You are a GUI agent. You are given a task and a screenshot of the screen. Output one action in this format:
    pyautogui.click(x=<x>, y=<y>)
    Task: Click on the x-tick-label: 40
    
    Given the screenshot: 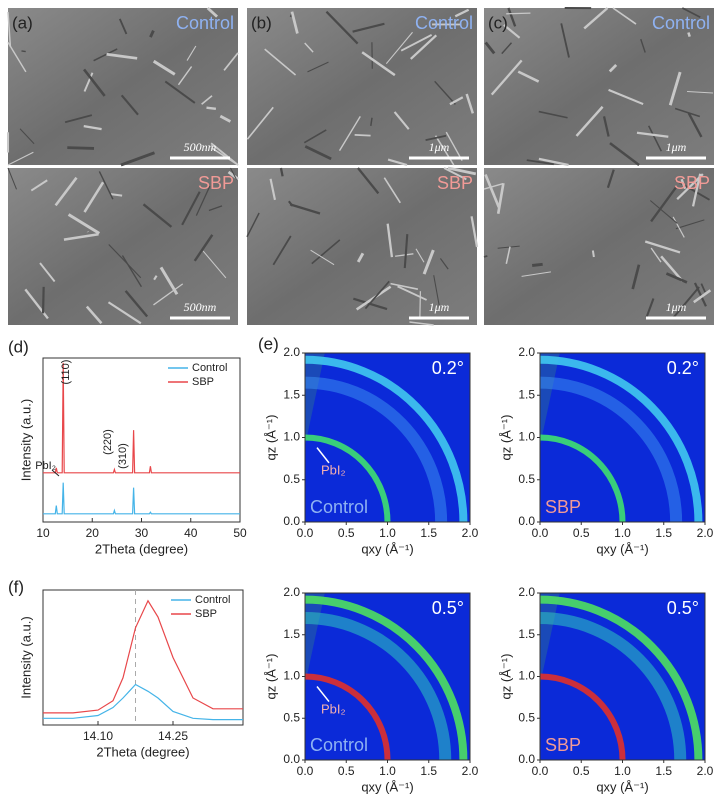 What is the action you would take?
    pyautogui.click(x=191, y=533)
    